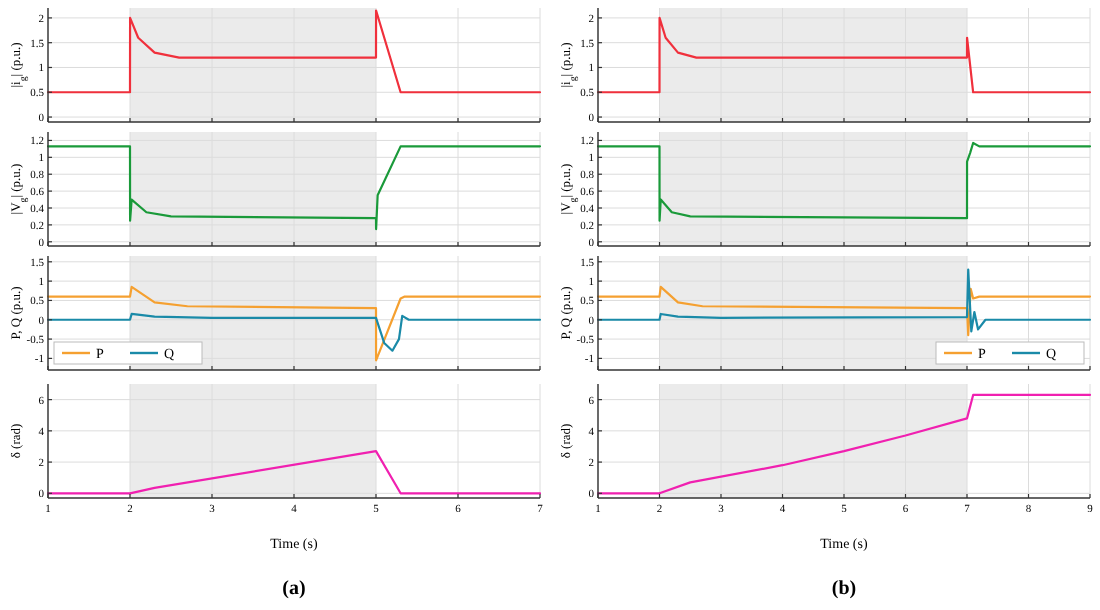 The height and width of the screenshot is (610, 1100). What do you see at coordinates (294, 589) in the screenshot?
I see `text: (a)` at bounding box center [294, 589].